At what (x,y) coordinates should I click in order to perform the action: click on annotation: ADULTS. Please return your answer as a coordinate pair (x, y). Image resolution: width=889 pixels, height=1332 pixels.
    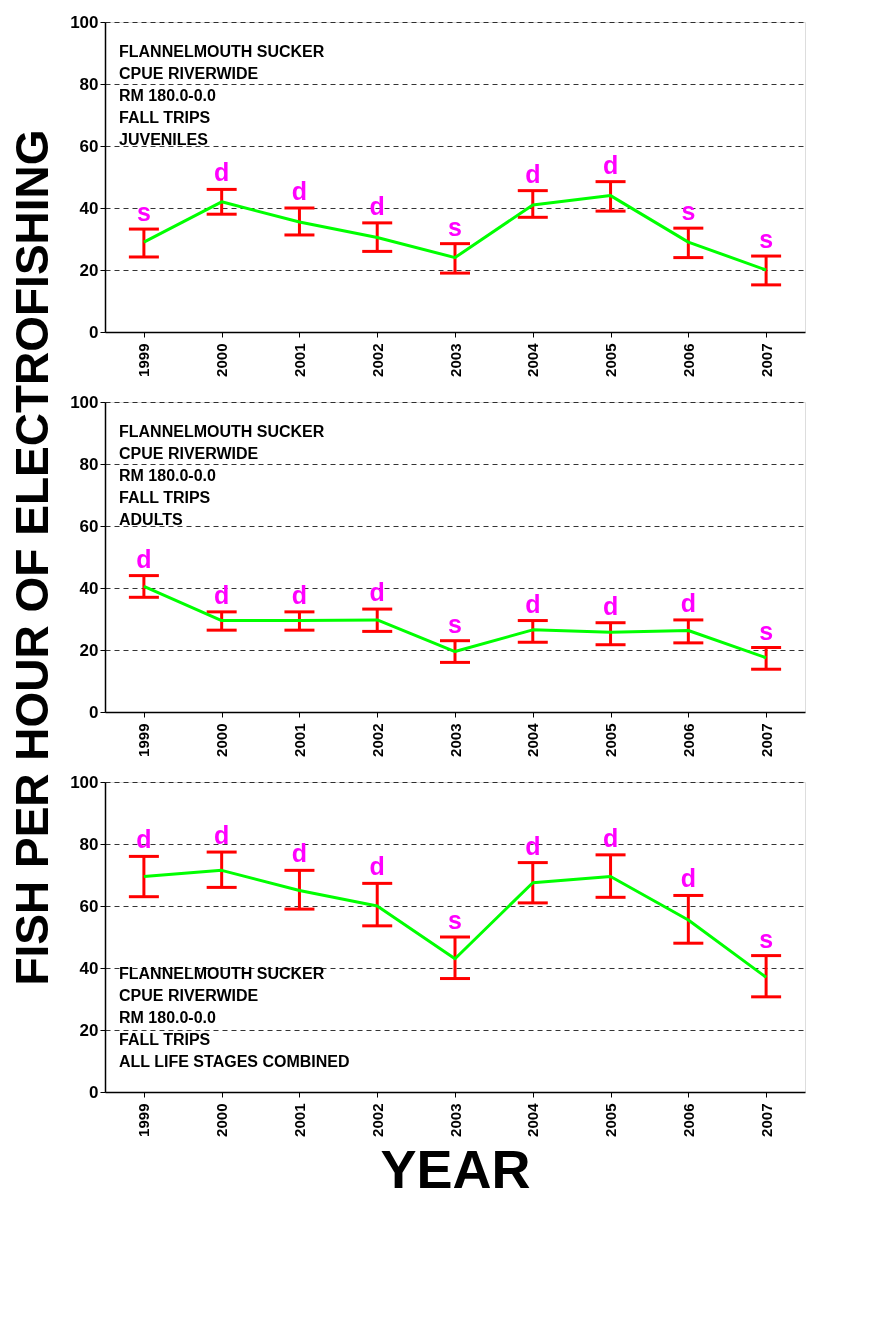
    Looking at the image, I should click on (151, 519).